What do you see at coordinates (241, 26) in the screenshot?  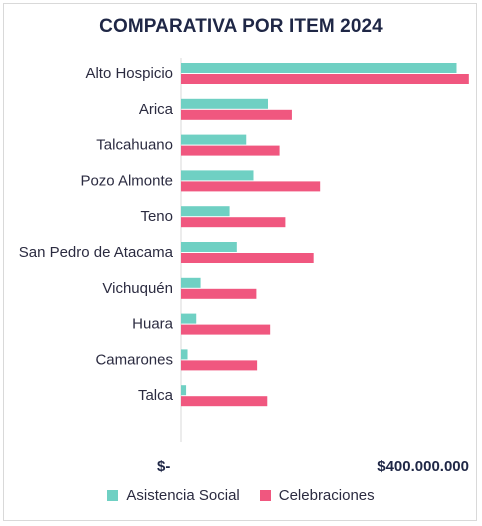 I see `chart-title: COMPARATIVA POR ITEM 2024` at bounding box center [241, 26].